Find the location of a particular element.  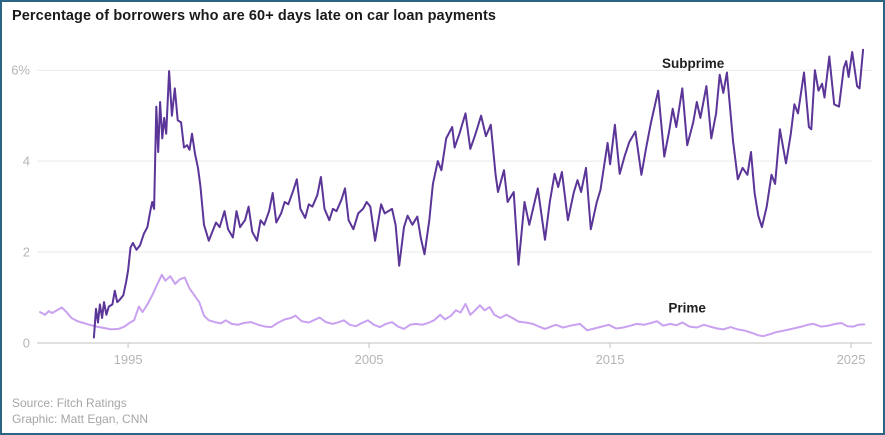

x-tick-label: 2005 is located at coordinates (369, 359).